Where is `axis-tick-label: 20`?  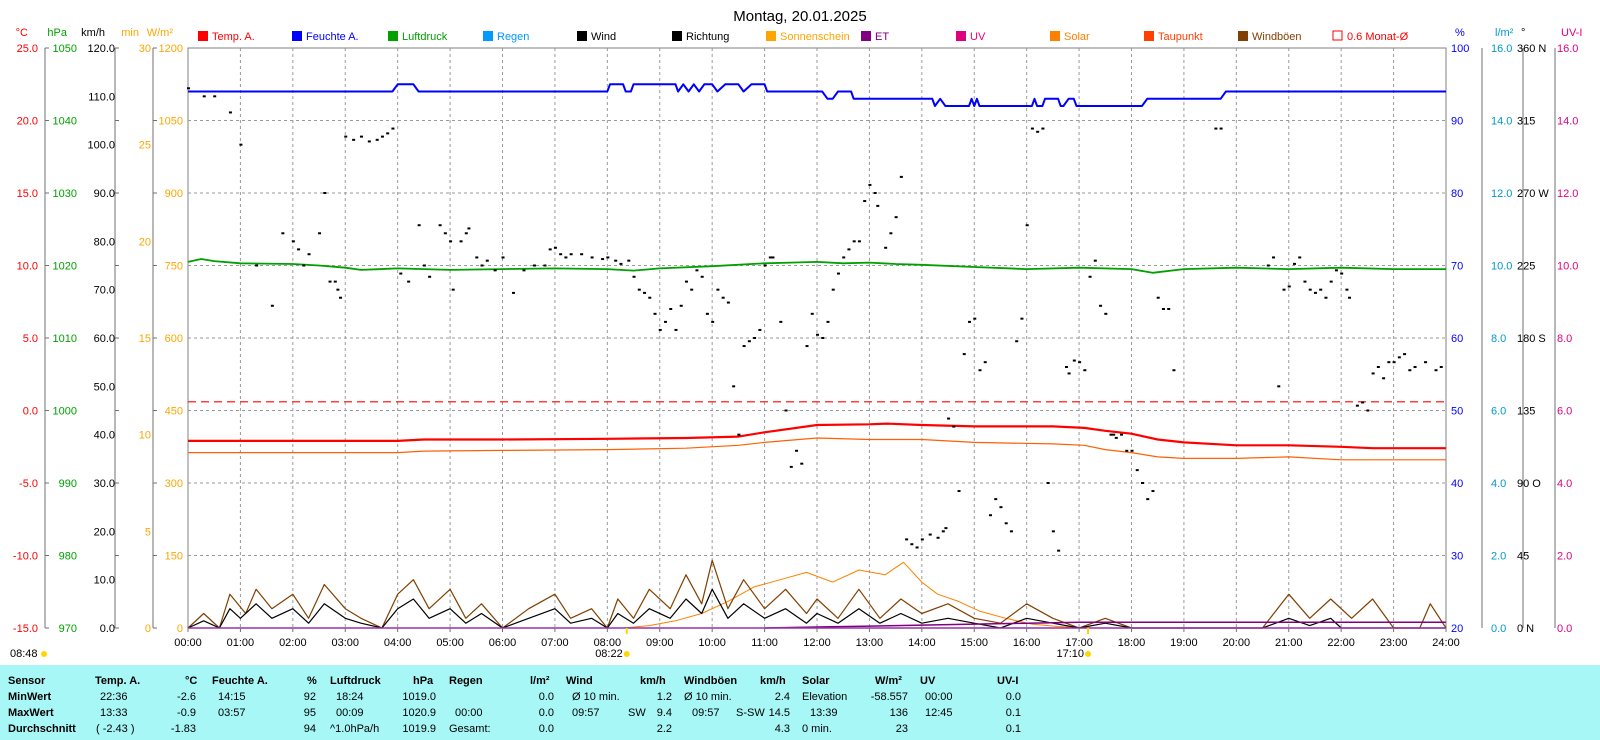
axis-tick-label: 20 is located at coordinates (145, 242).